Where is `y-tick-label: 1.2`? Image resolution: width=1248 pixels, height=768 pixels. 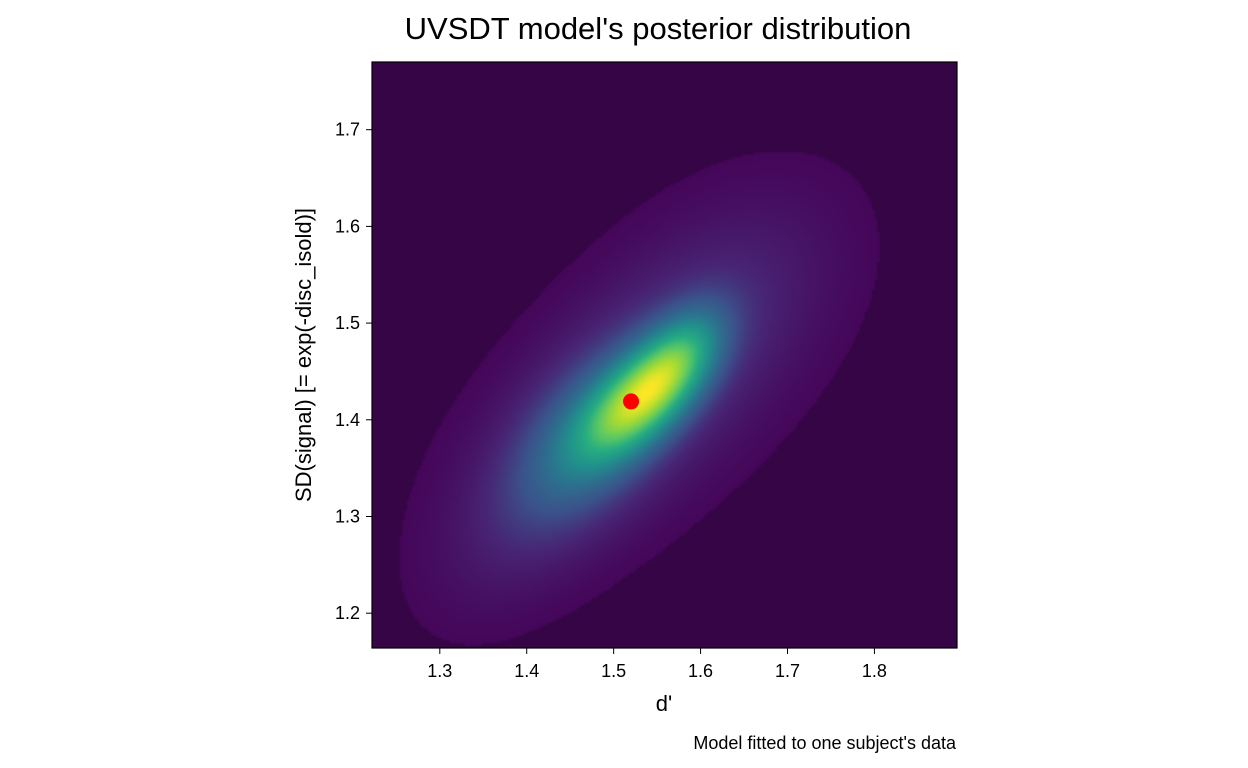 y-tick-label: 1.2 is located at coordinates (347, 613).